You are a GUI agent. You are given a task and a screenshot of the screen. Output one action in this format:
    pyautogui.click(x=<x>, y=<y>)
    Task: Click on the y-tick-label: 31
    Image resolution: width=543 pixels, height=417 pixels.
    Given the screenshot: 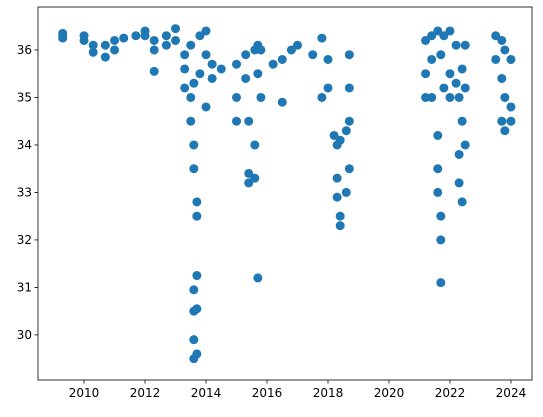 What is the action you would take?
    pyautogui.click(x=24, y=287)
    